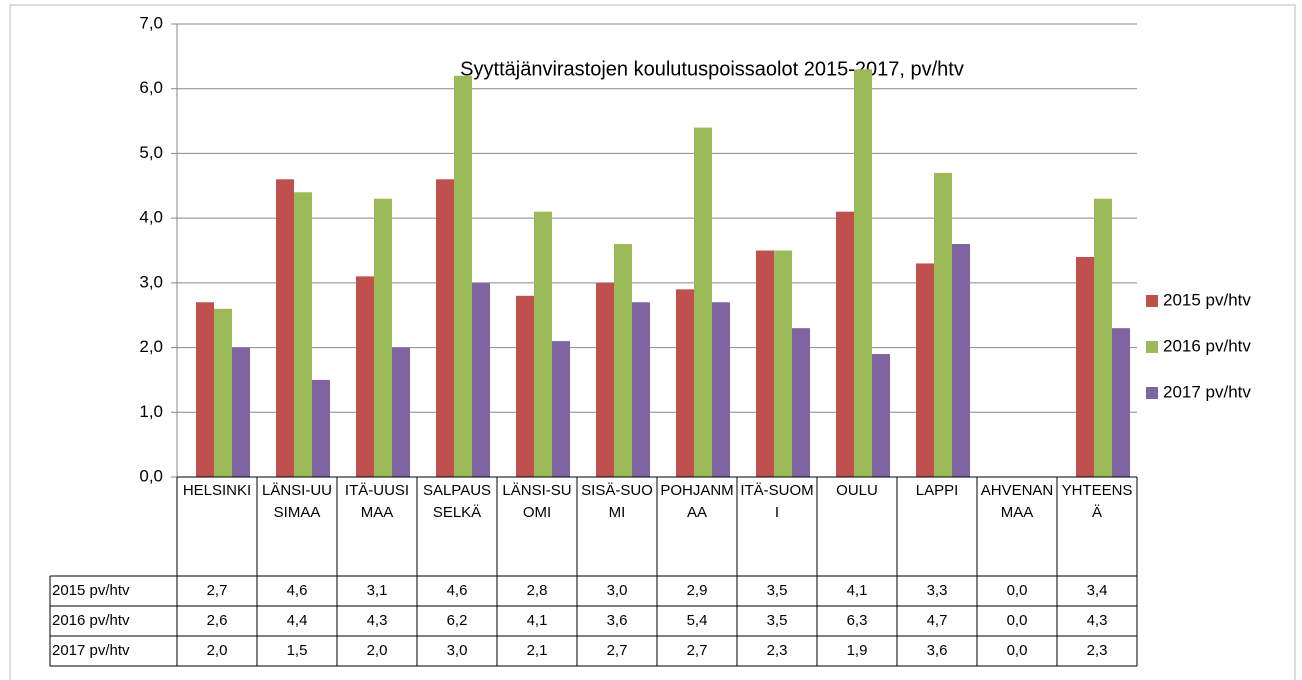 This screenshot has height=680, width=1302. I want to click on x-tick-label: LAPPI, so click(937, 490).